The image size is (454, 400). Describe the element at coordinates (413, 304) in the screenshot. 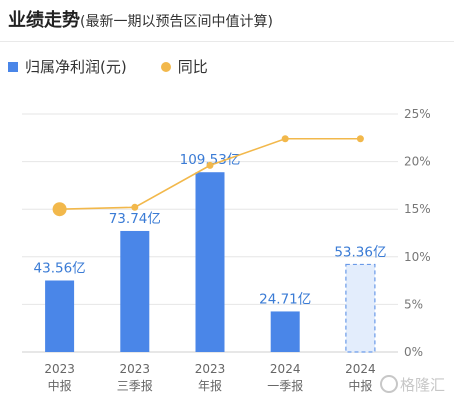

I see `y-axis-tick-label: 5%` at that location.